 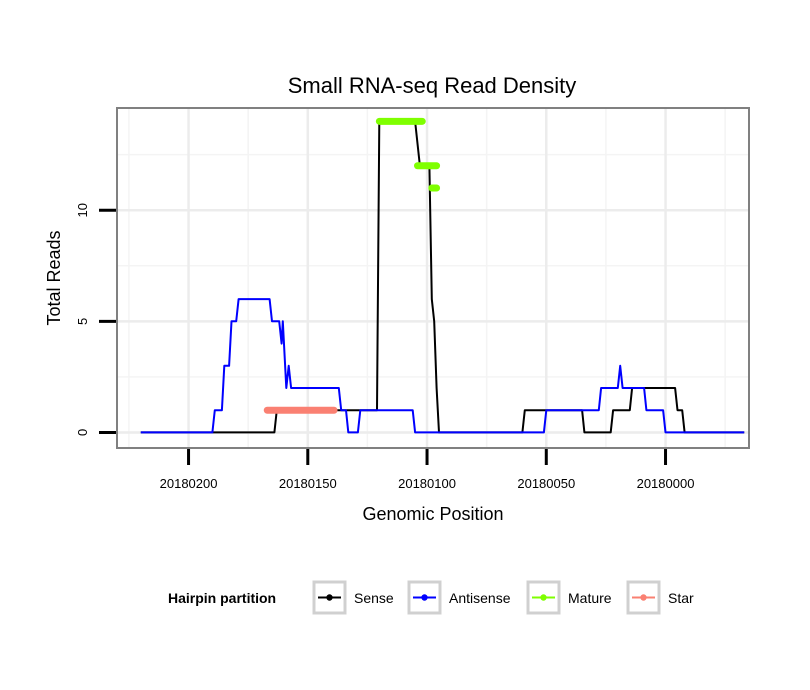 I want to click on y-axis-title: Total Reads, so click(x=54, y=277).